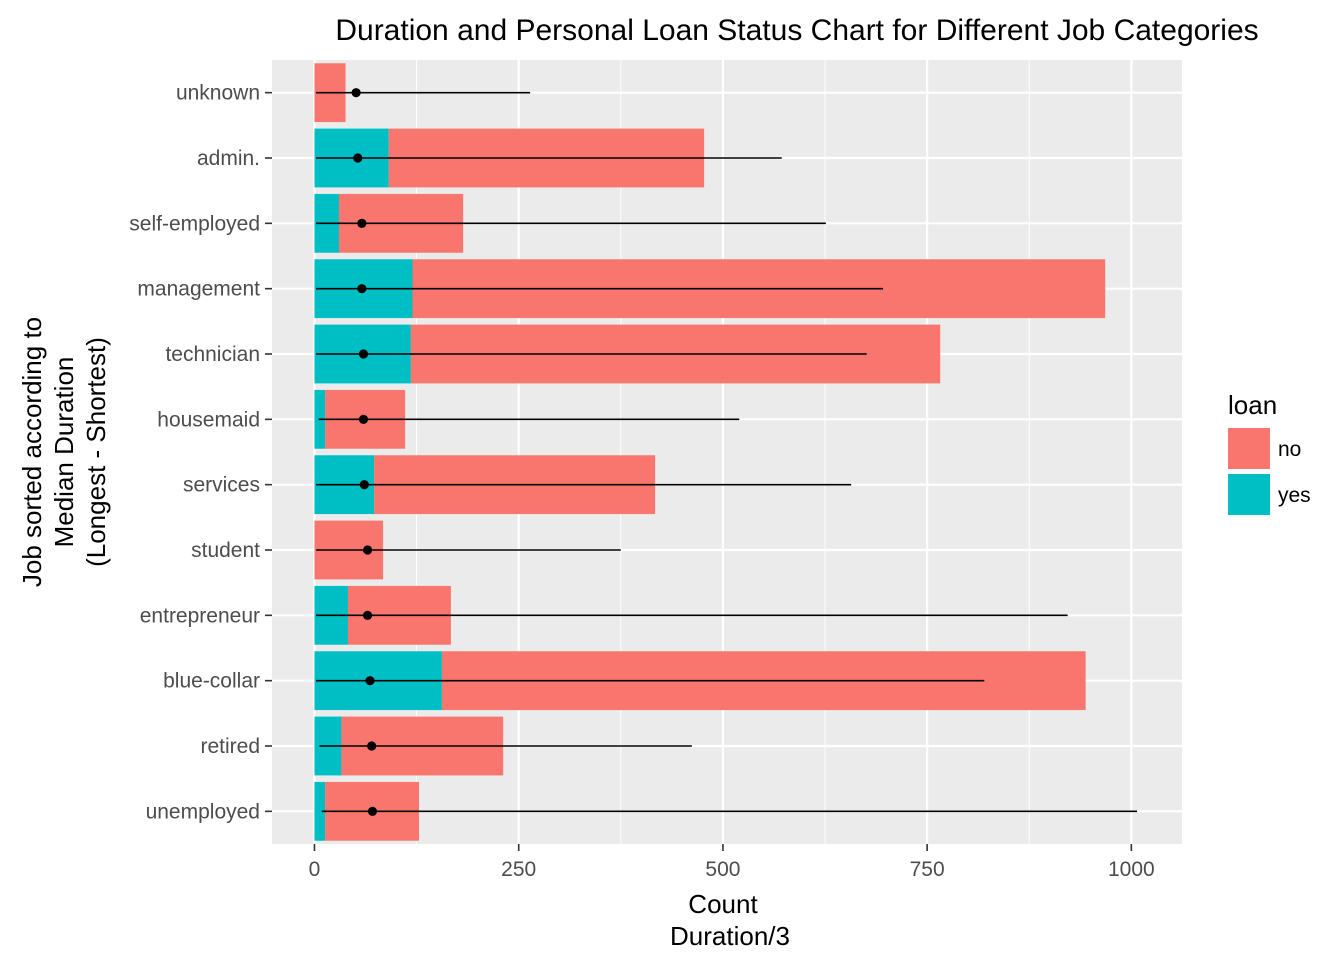 The height and width of the screenshot is (960, 1344). Describe the element at coordinates (1252, 405) in the screenshot. I see `legend-title: loan` at that location.